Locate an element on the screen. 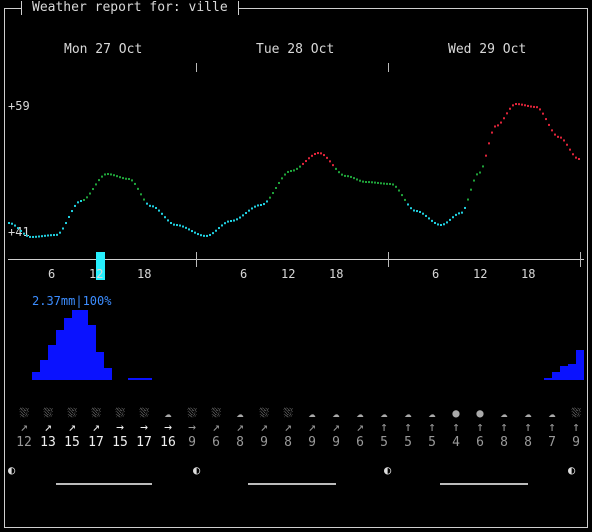 This screenshot has width=592, height=532. wind-speed: 4 is located at coordinates (456, 442).